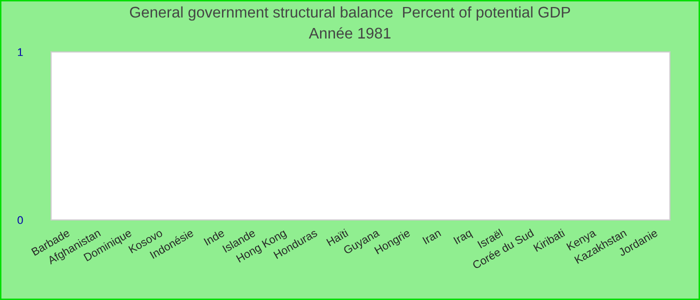 The image size is (700, 300). What do you see at coordinates (463, 237) in the screenshot?
I see `x-tick-label: Iraq` at bounding box center [463, 237].